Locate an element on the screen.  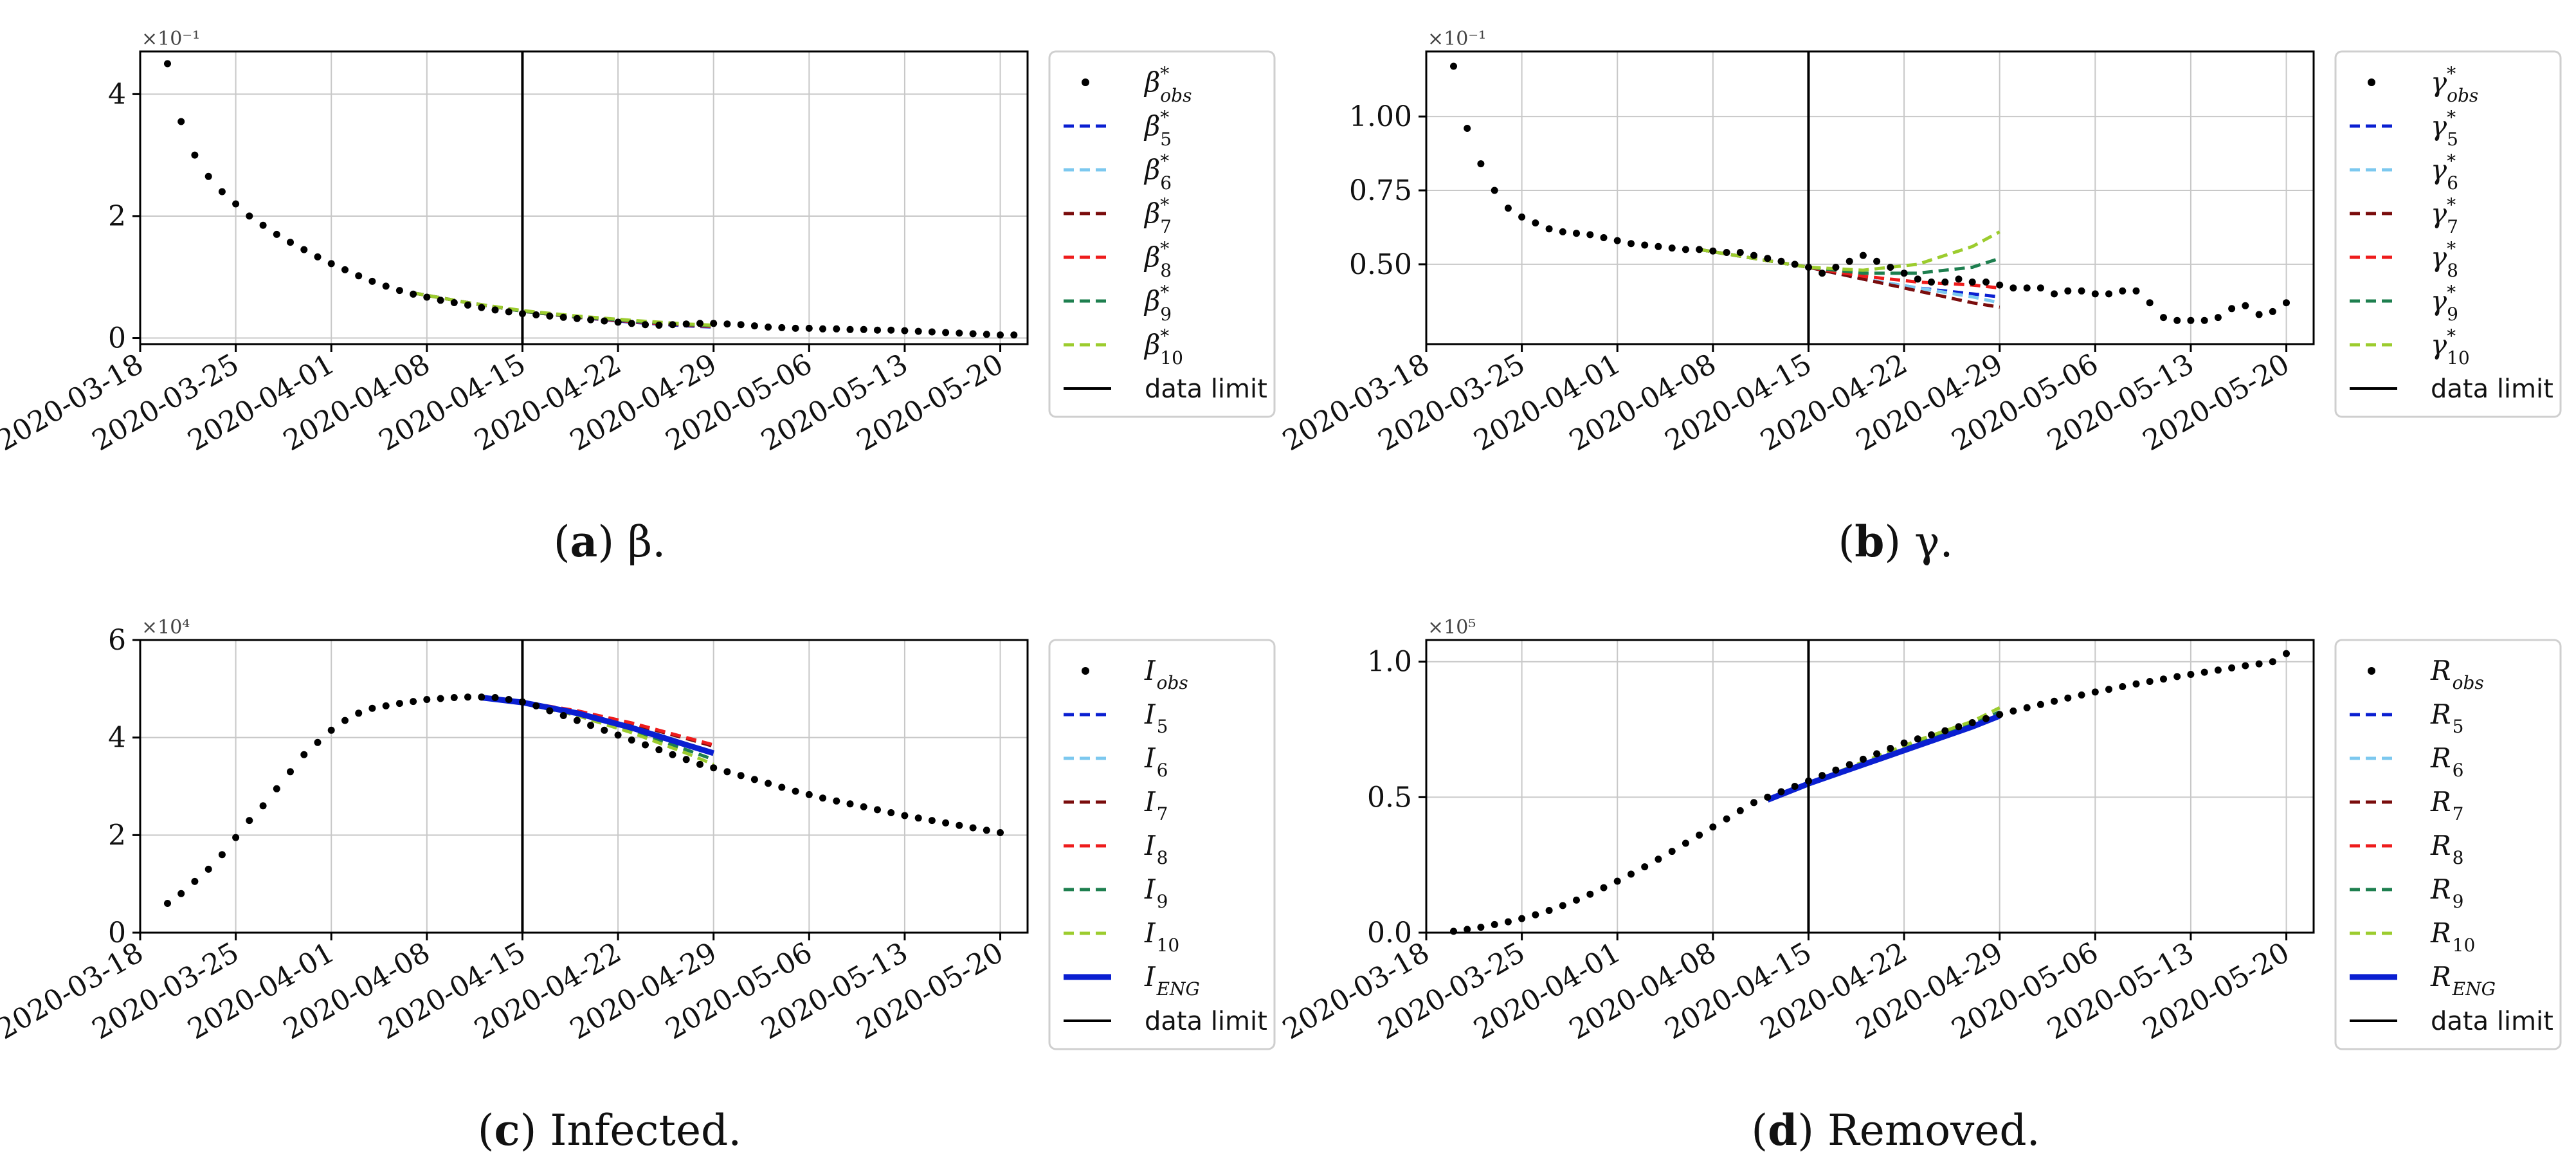
legend-symbol-sub: 7 is located at coordinates (1162, 814).